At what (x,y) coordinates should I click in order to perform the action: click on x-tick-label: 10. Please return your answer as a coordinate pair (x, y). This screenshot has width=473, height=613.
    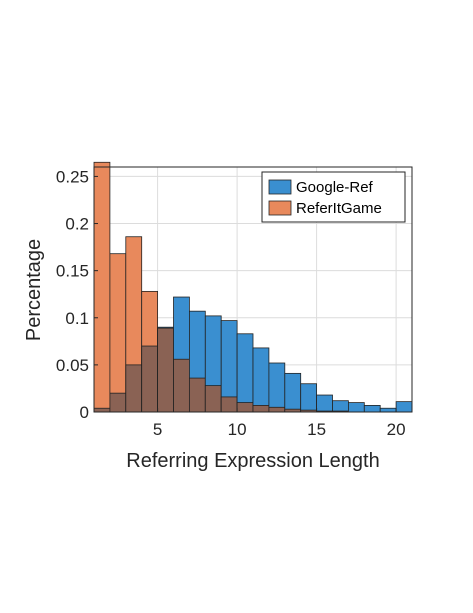
    Looking at the image, I should click on (237, 429).